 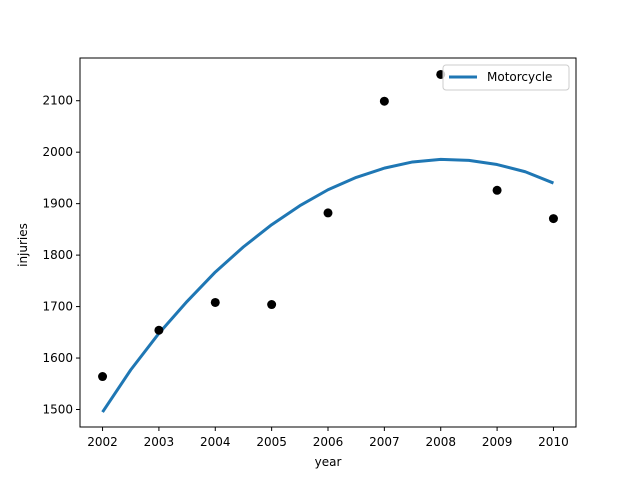 I want to click on y-tick-label-1500: 1500, so click(x=57, y=410).